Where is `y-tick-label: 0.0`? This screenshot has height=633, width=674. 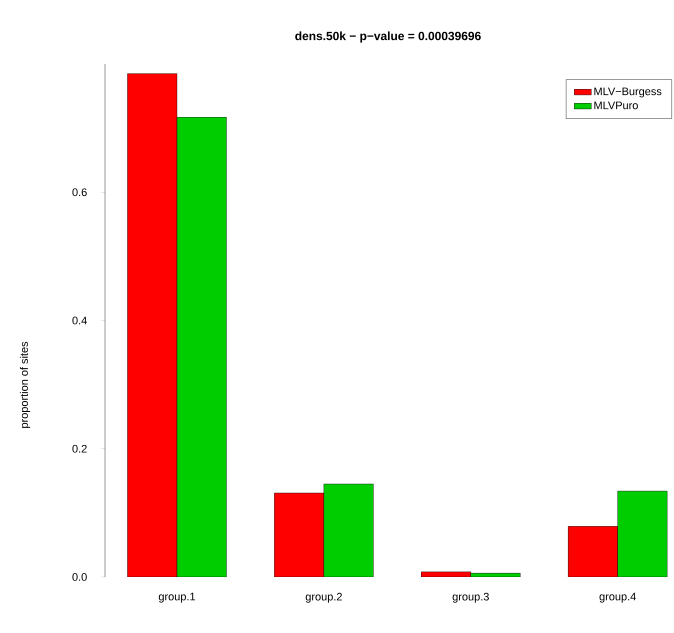 y-tick-label: 0.0 is located at coordinates (79, 577).